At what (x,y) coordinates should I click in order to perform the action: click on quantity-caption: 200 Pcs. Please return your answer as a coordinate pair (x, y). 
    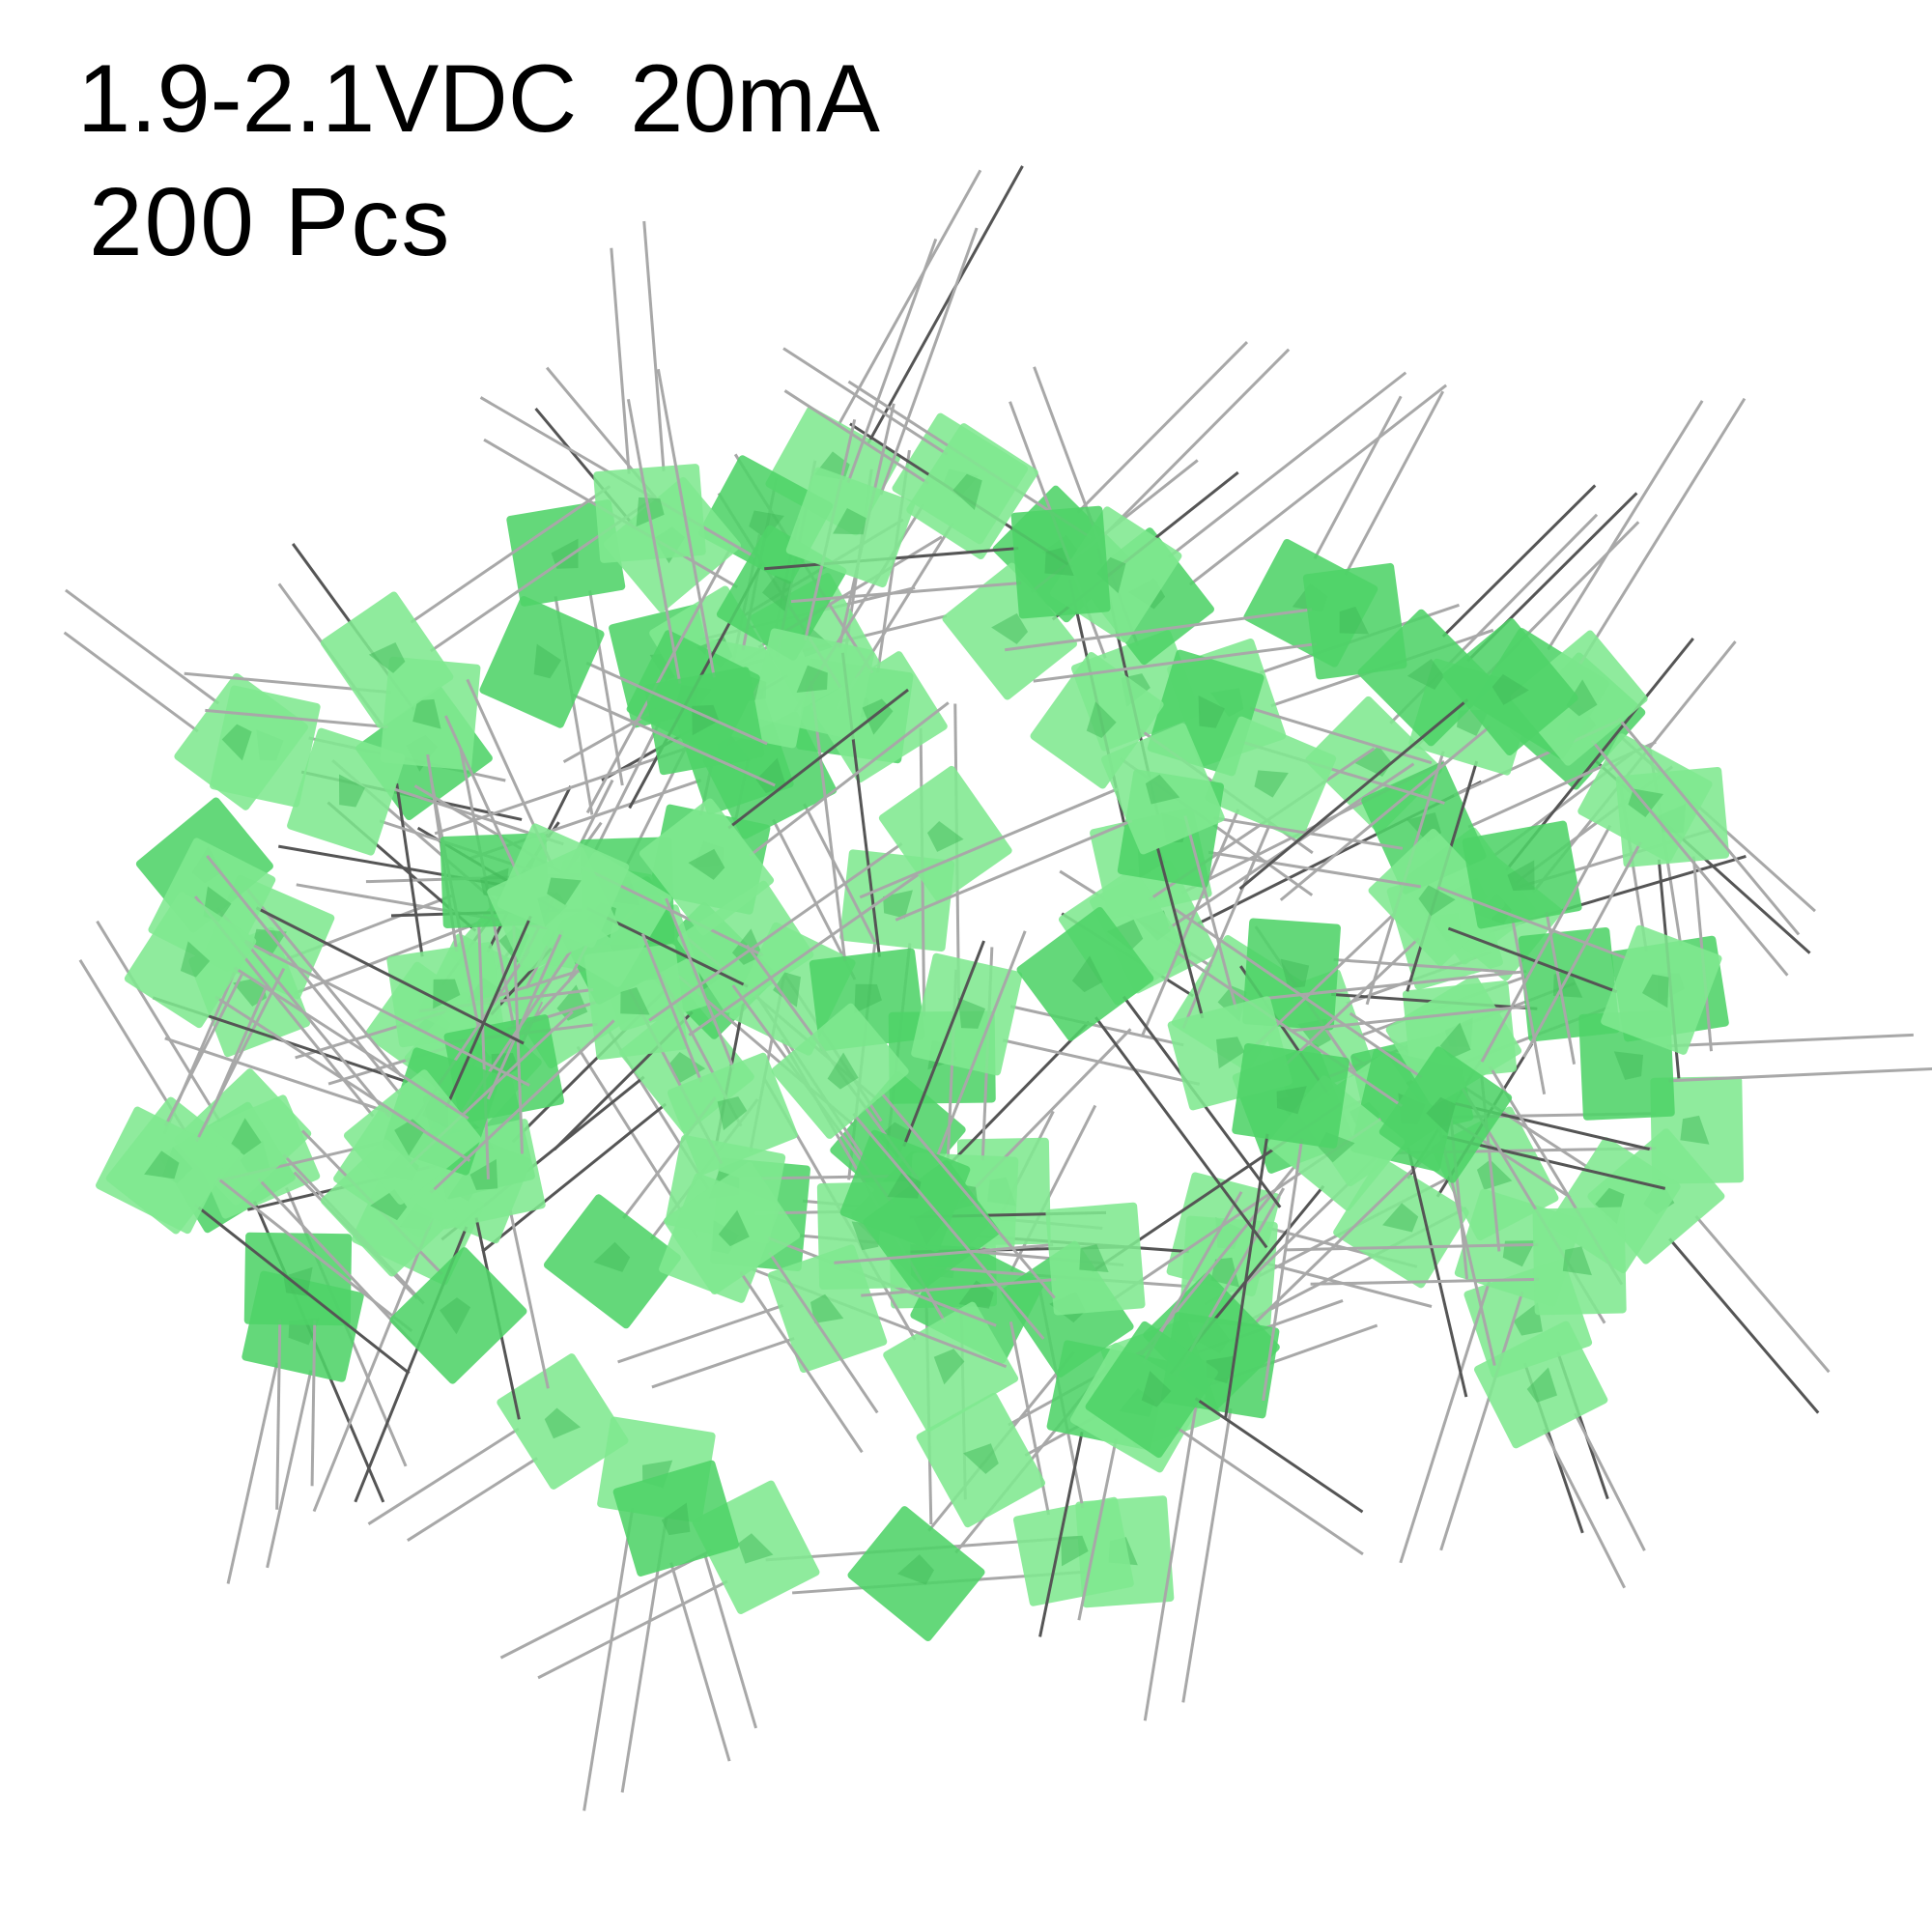
    Looking at the image, I should click on (270, 222).